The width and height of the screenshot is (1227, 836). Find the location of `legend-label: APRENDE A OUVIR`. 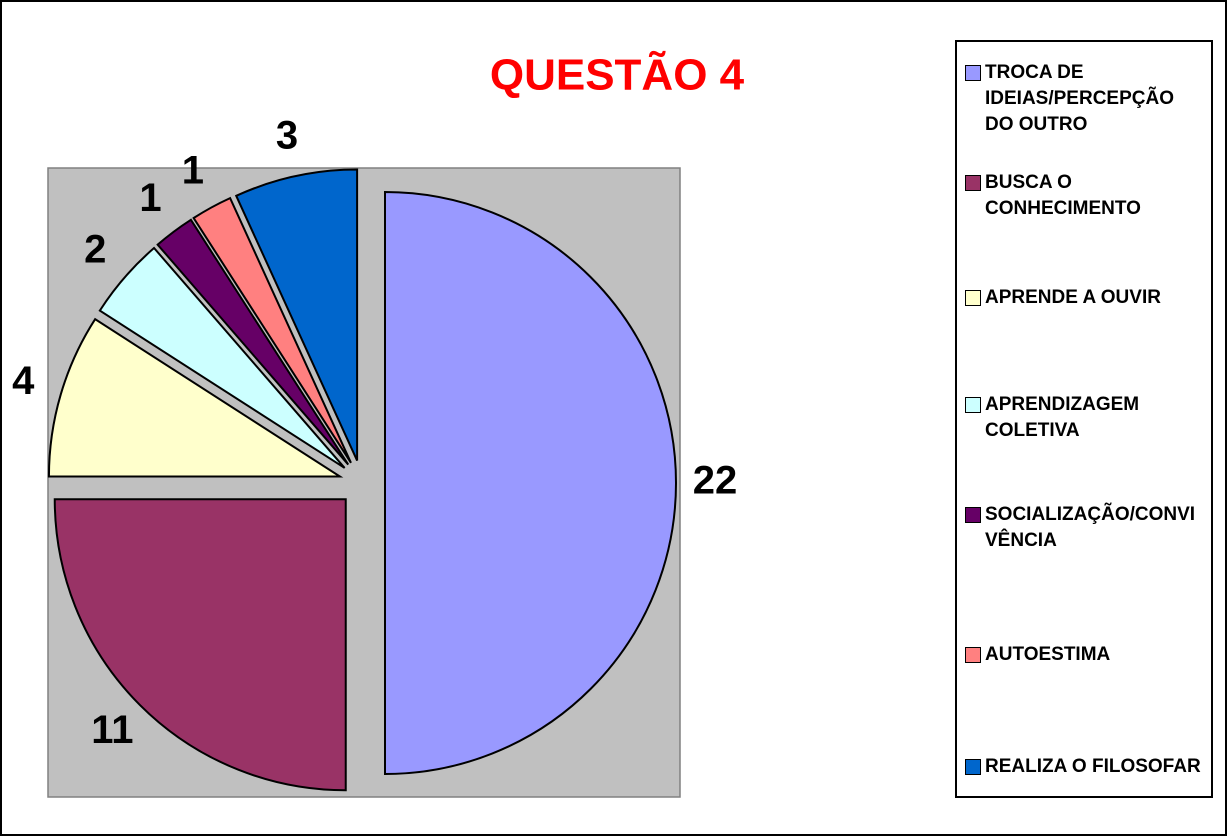

legend-label: APRENDE A OUVIR is located at coordinates (1073, 297).